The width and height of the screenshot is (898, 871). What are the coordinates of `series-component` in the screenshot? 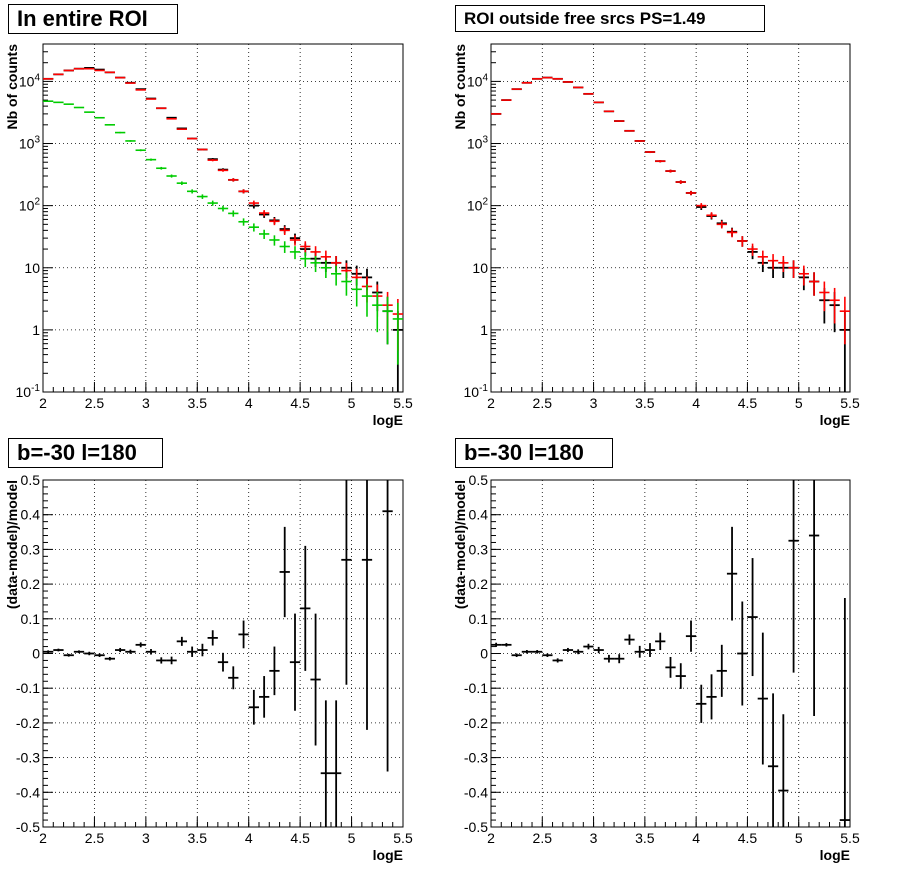 It's located at (223, 232).